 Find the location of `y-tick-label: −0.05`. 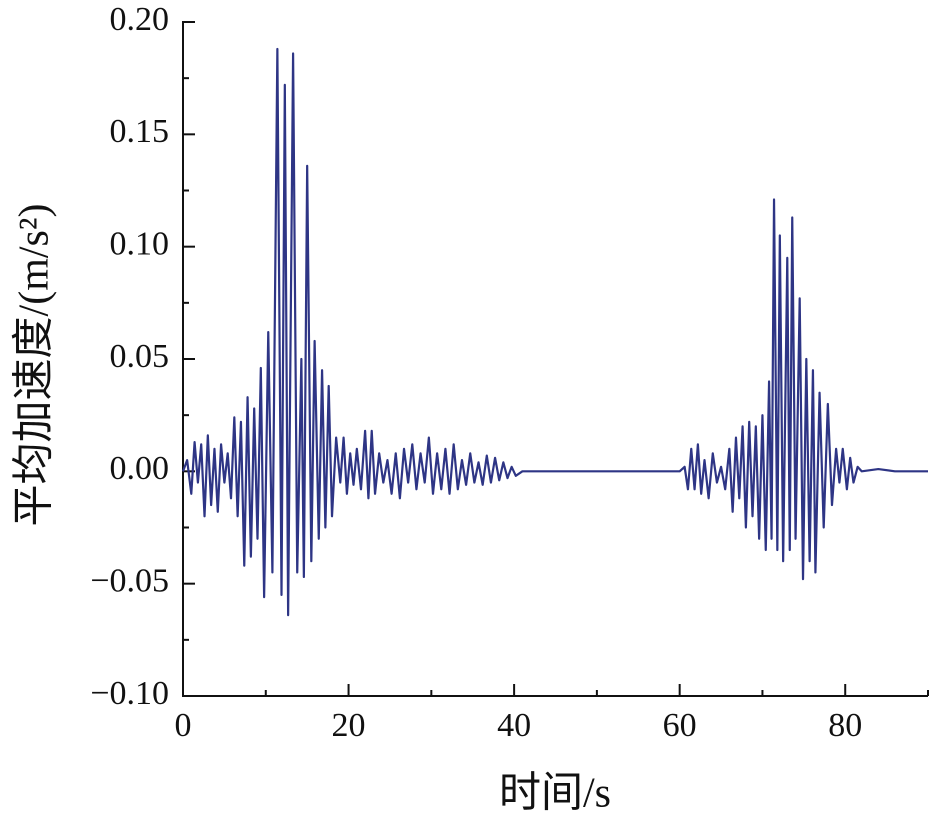

y-tick-label: −0.05 is located at coordinates (129, 580).